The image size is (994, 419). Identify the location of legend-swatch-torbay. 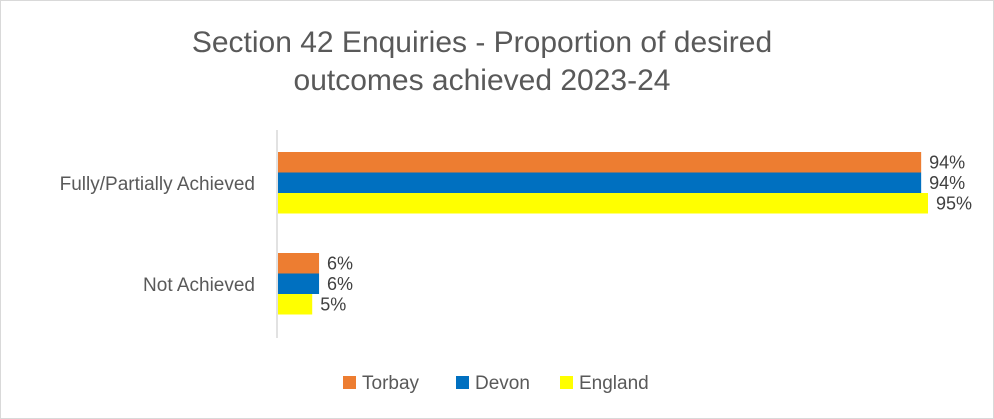
(349, 382).